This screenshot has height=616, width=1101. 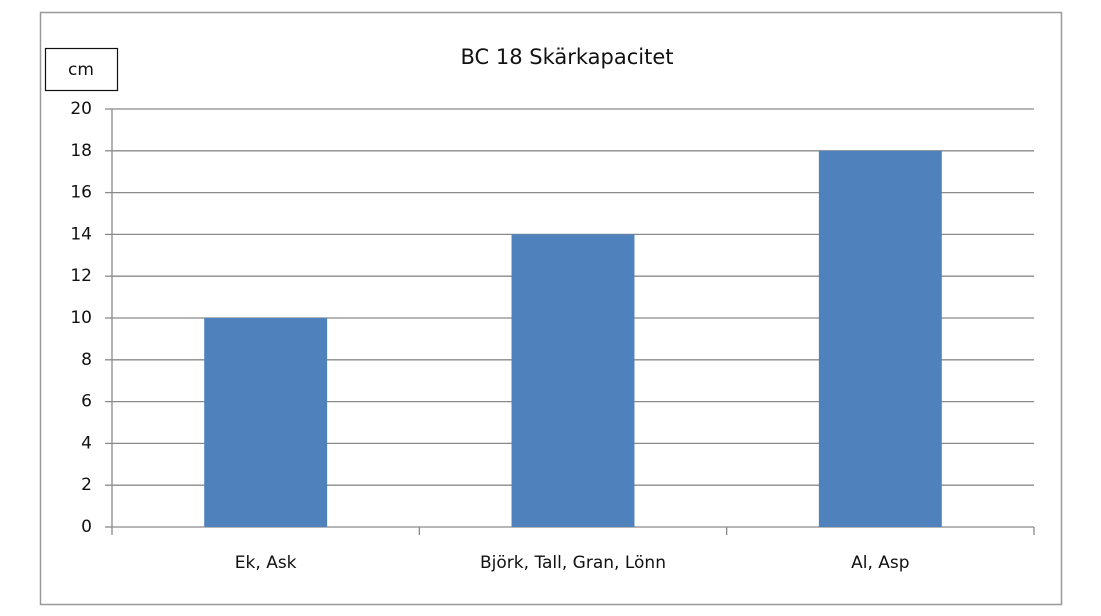 I want to click on x-tick-label: Ek, Ask, so click(x=266, y=563).